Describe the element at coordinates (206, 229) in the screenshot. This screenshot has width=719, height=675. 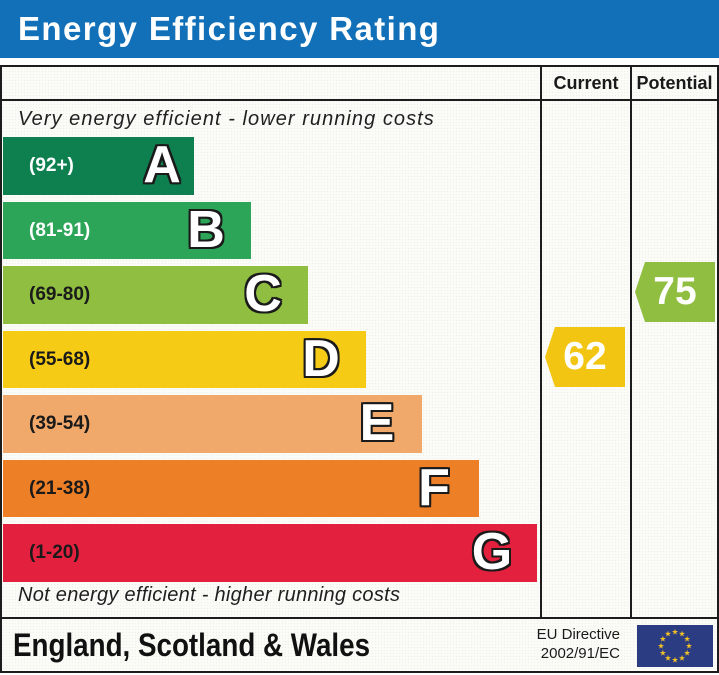
I see `band-b-letter: B` at that location.